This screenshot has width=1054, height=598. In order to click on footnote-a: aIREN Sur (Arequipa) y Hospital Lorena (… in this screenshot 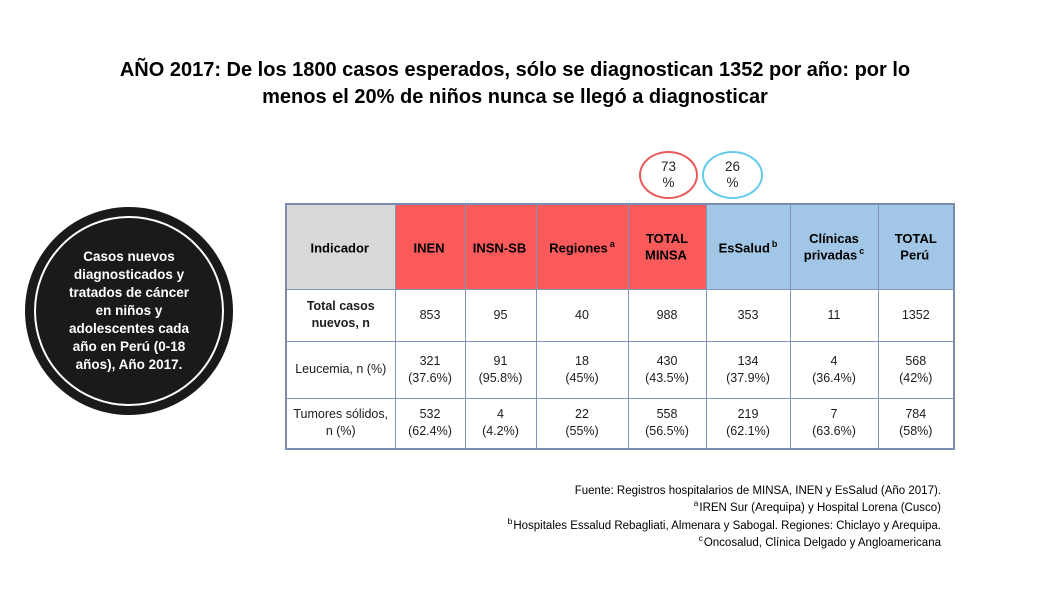, I will do `click(724, 506)`.